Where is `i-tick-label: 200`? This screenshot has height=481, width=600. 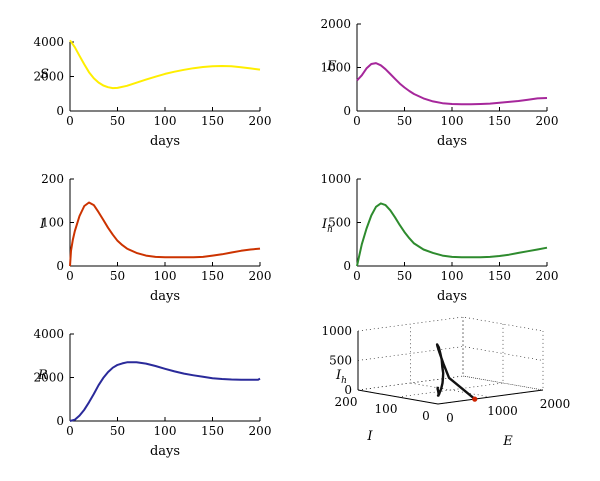
i-tick-label: 200 is located at coordinates (346, 402).